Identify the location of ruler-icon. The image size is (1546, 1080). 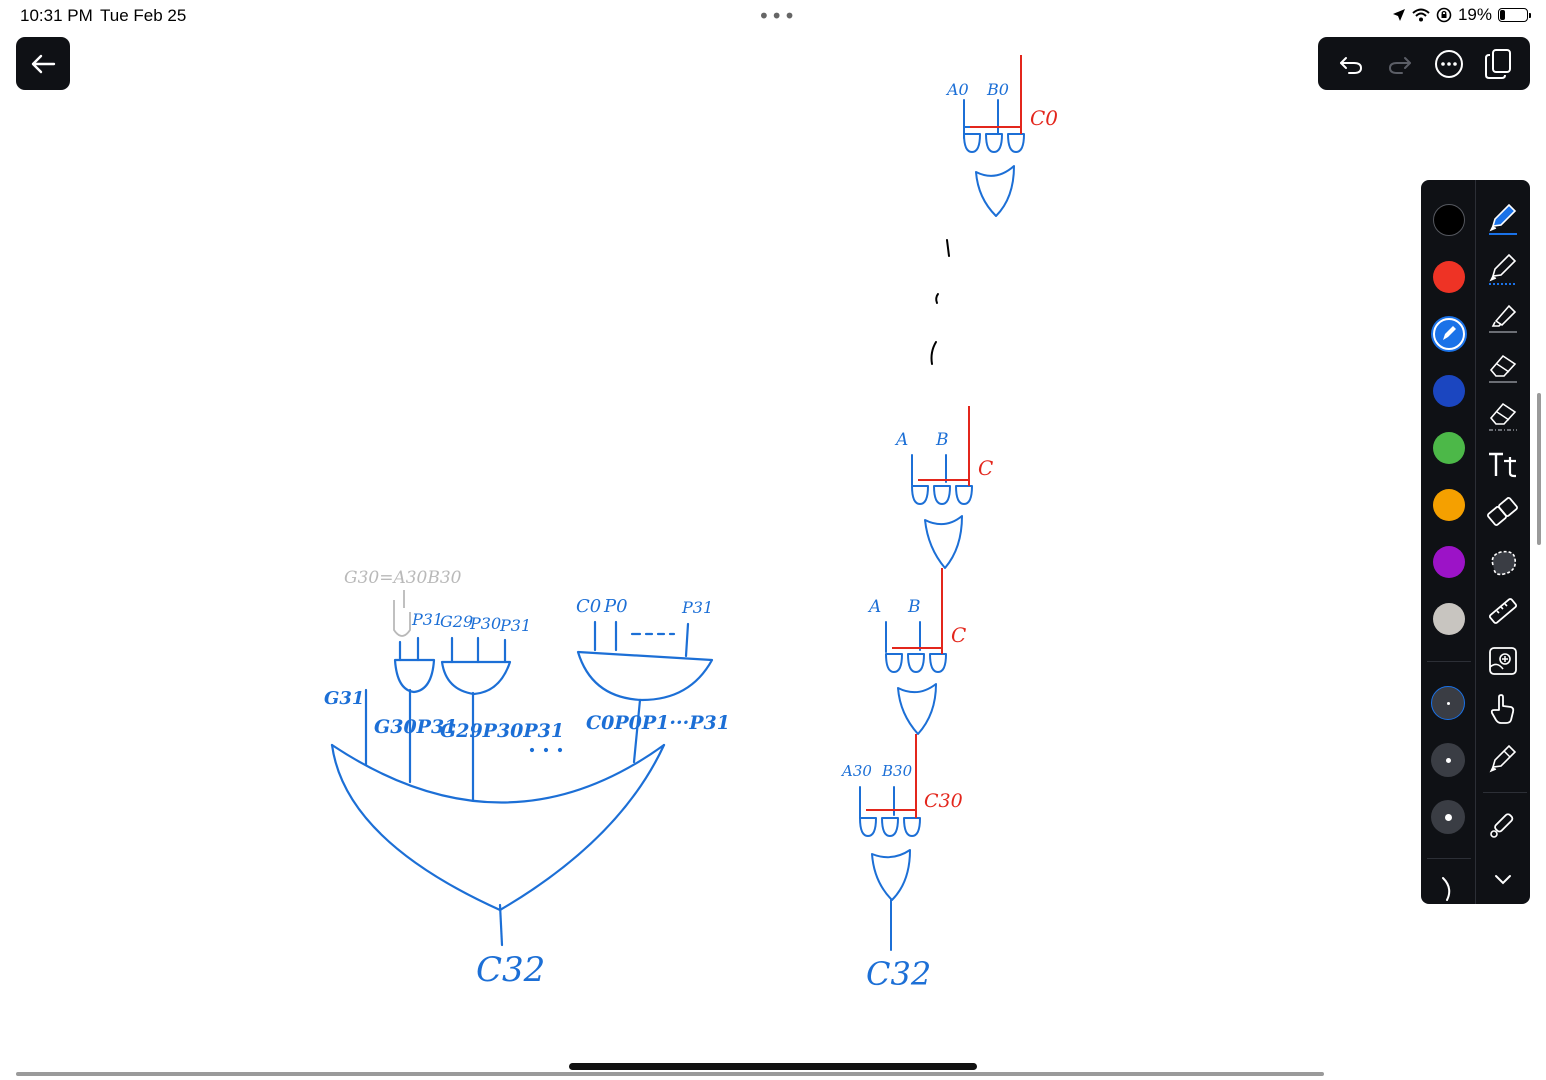
(1503, 611).